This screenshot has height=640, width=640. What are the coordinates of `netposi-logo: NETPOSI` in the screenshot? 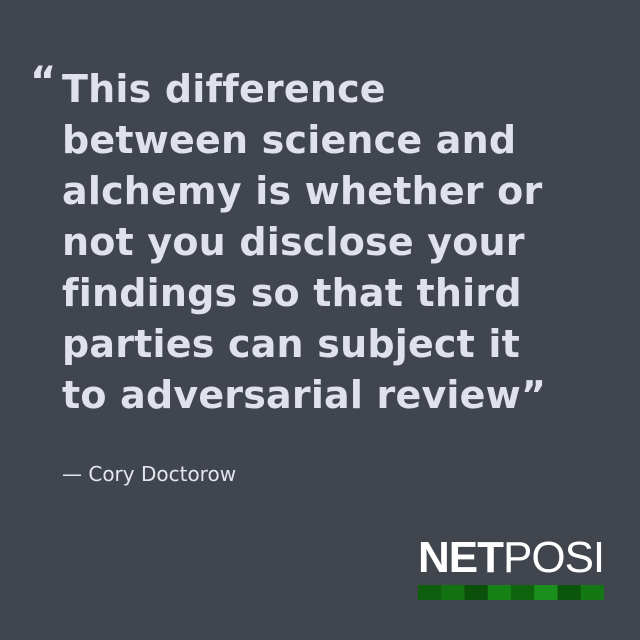 It's located at (511, 565).